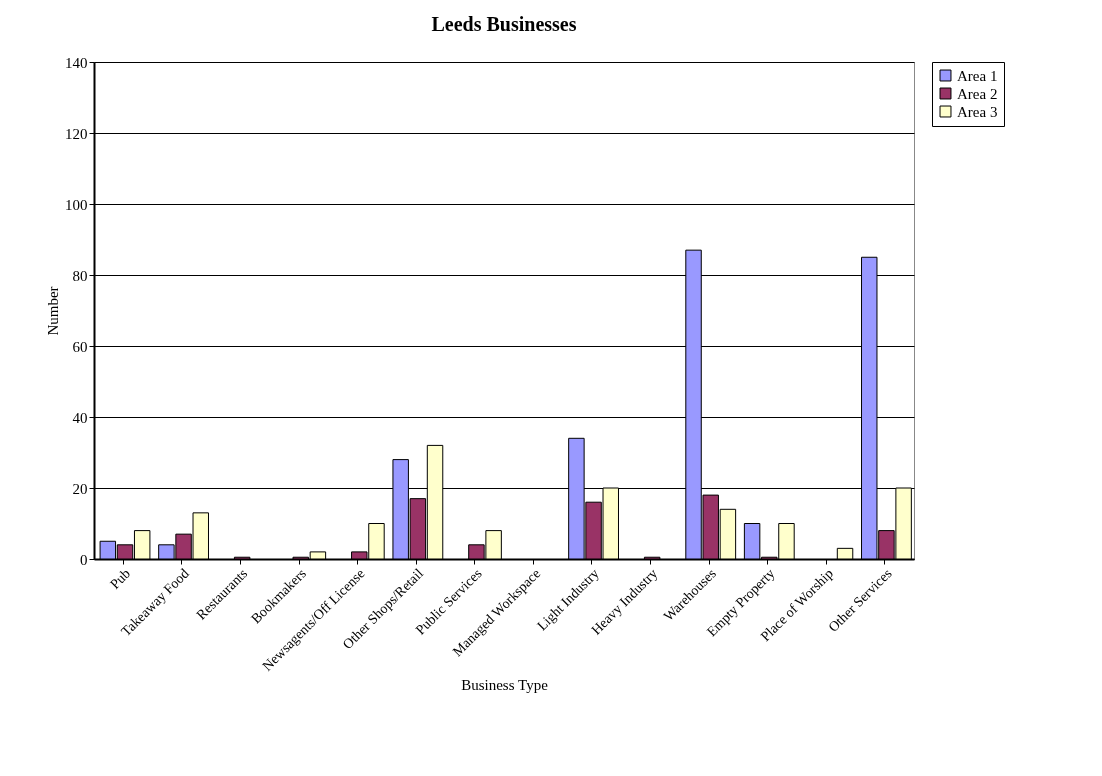 The width and height of the screenshot is (1102, 776). Describe the element at coordinates (53, 311) in the screenshot. I see `y-axis-title: Number` at that location.